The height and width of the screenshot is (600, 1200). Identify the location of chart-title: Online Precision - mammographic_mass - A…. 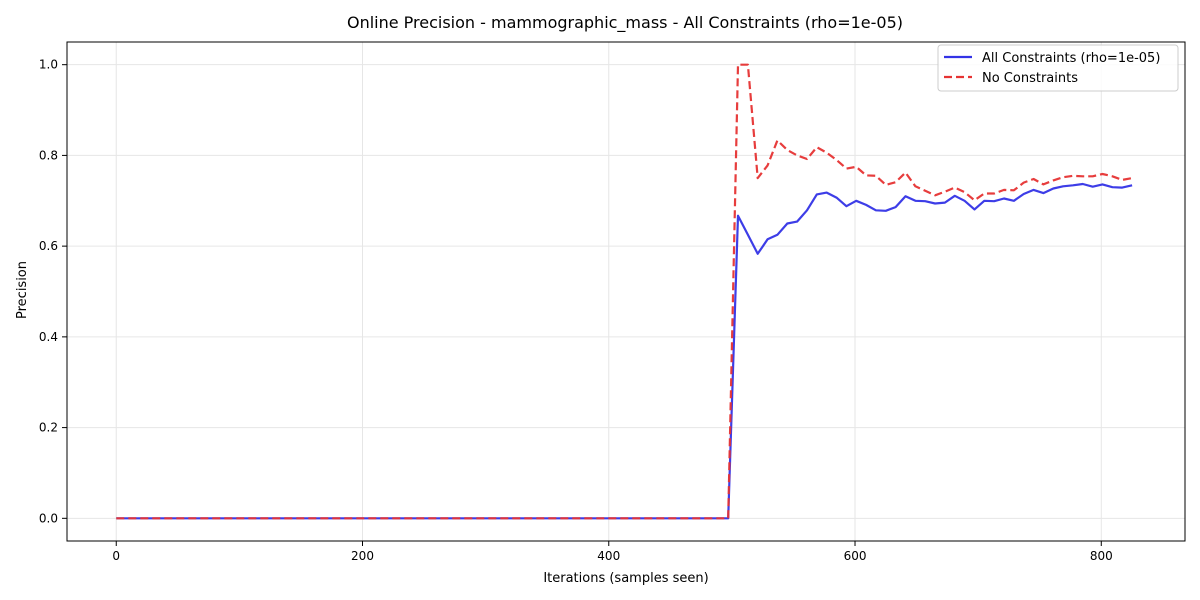
(625, 23).